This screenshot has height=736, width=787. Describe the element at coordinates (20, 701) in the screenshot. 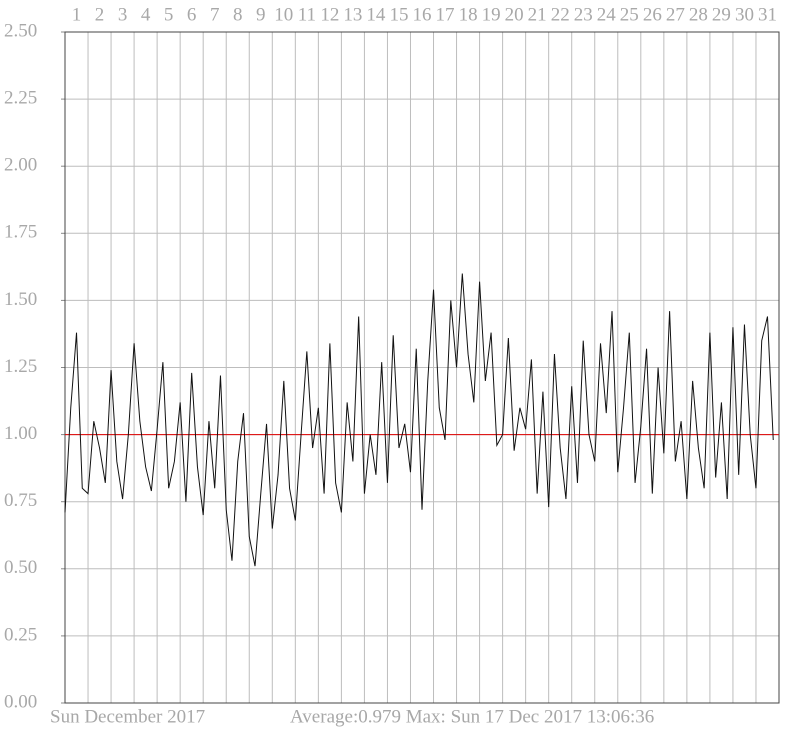

I see `y-tick-label: 0.00` at that location.